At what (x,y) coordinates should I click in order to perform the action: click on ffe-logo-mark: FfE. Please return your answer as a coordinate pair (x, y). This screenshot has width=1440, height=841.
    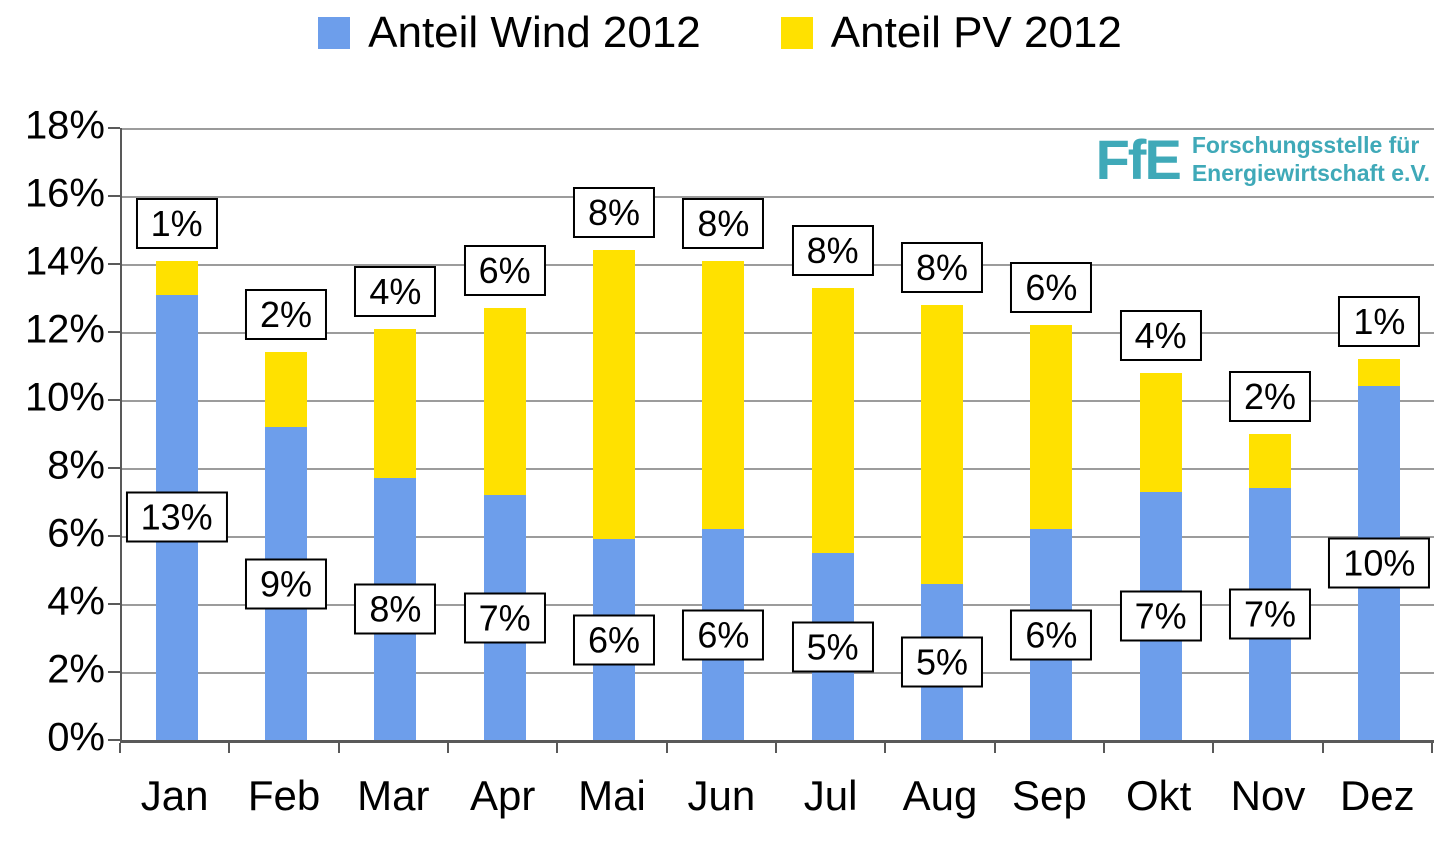
    Looking at the image, I should click on (1138, 159).